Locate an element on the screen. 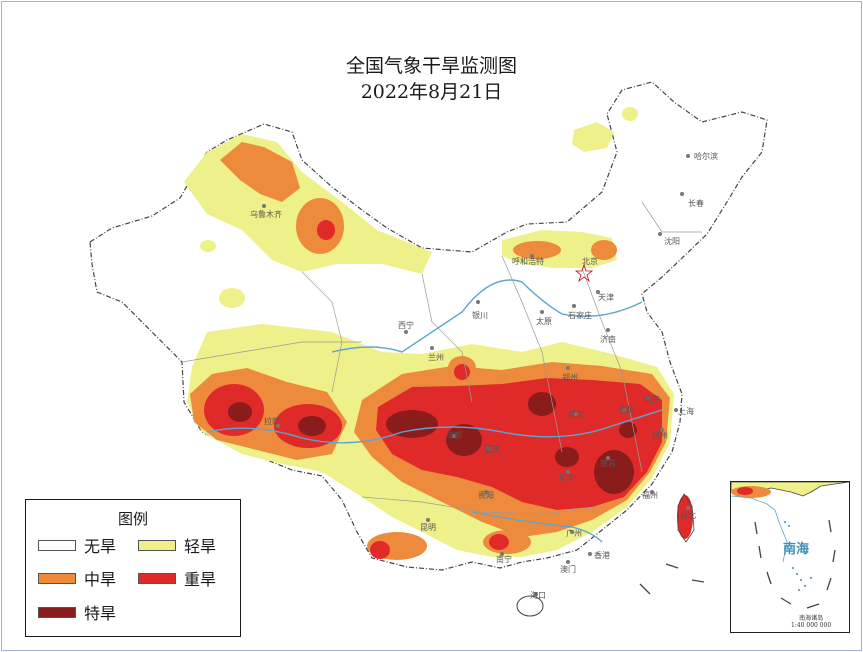  city-shijiazhuang: 石家庄 is located at coordinates (580, 312).